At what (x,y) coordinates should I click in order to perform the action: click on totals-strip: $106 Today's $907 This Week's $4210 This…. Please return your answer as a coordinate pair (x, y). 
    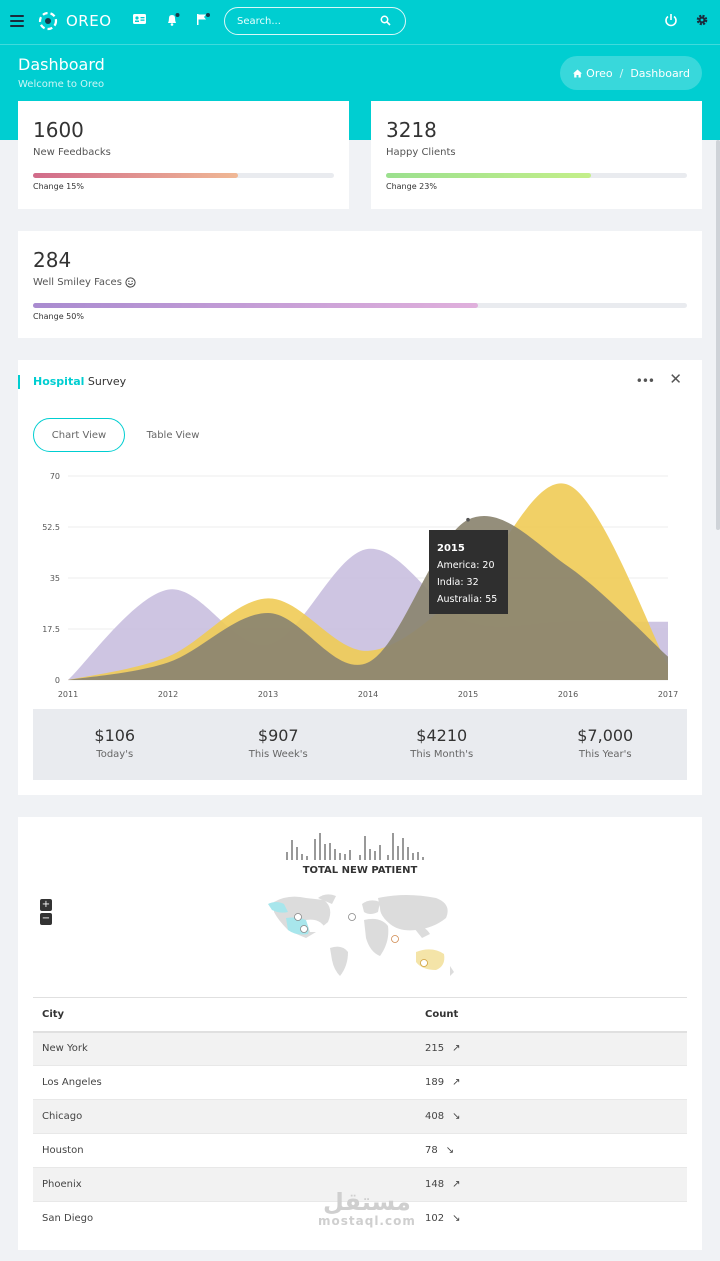
    Looking at the image, I should click on (360, 744).